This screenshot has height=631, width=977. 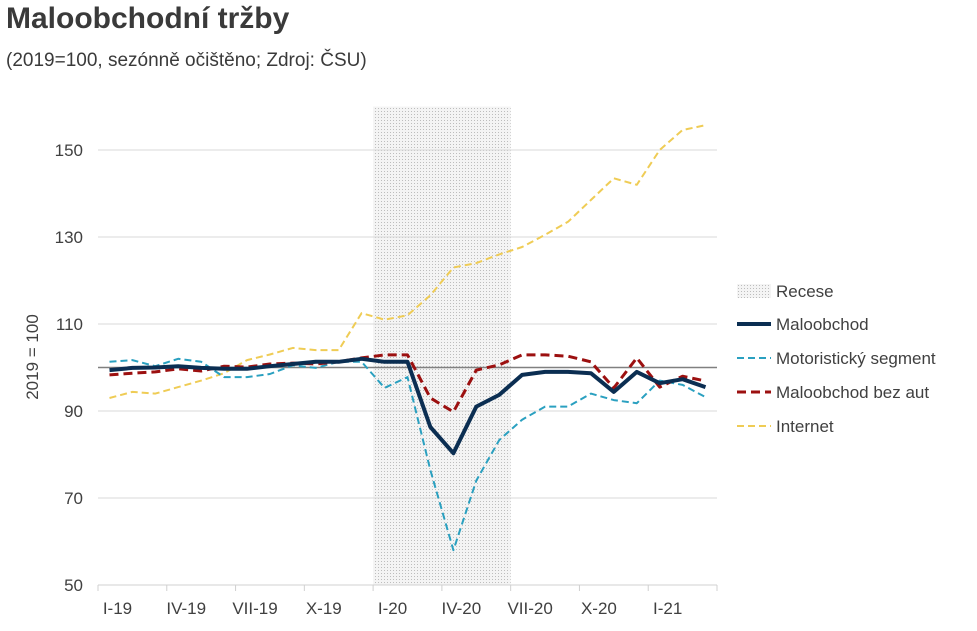 What do you see at coordinates (254, 608) in the screenshot?
I see `x-tick-label: VII-19` at bounding box center [254, 608].